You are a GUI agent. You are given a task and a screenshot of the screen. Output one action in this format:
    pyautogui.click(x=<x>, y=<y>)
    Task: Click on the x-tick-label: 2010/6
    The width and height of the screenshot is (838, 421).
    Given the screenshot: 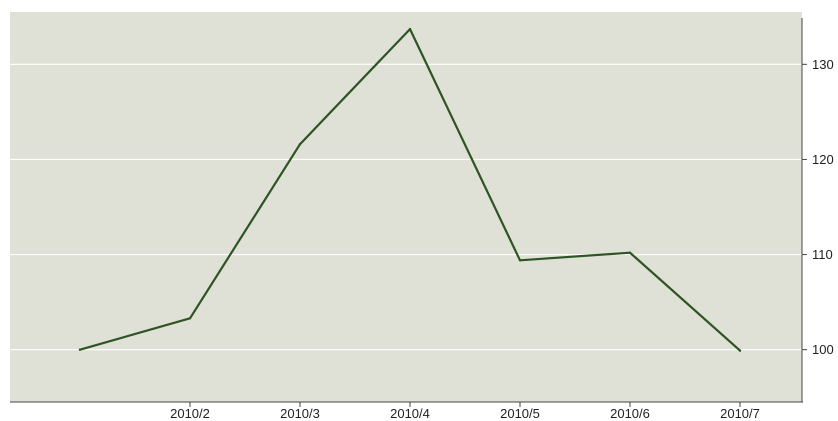 What is the action you would take?
    pyautogui.click(x=630, y=413)
    